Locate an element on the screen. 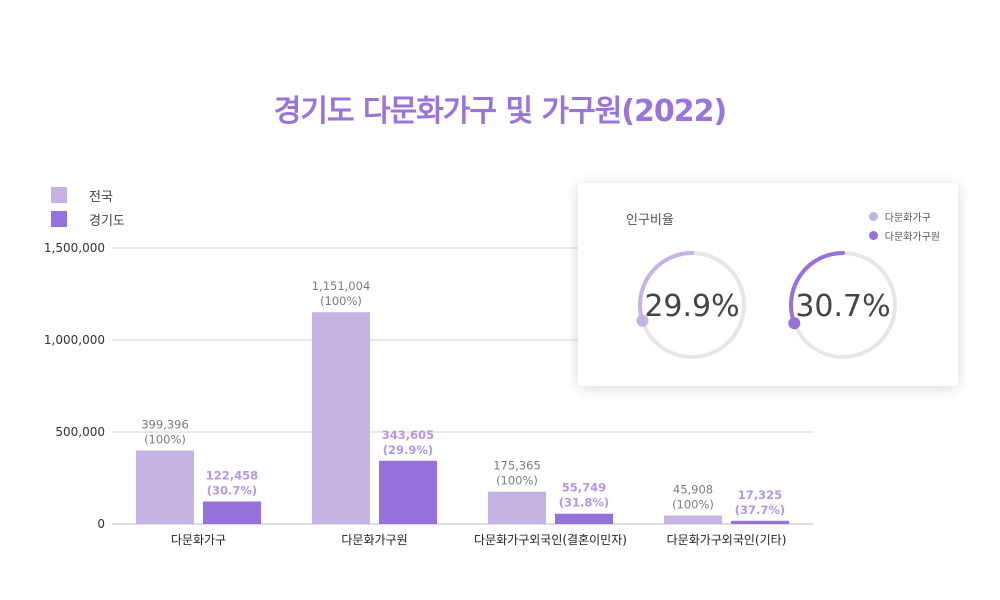 The height and width of the screenshot is (600, 1000). legend-label-gyeonggi: 경기도 is located at coordinates (107, 221).